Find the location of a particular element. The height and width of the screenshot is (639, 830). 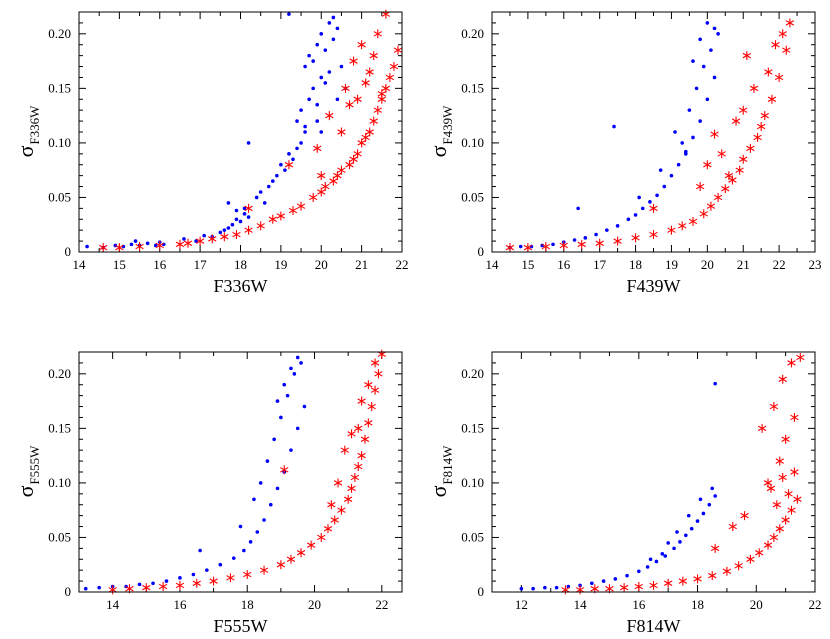

x-axis-title: F439W is located at coordinates (654, 286).